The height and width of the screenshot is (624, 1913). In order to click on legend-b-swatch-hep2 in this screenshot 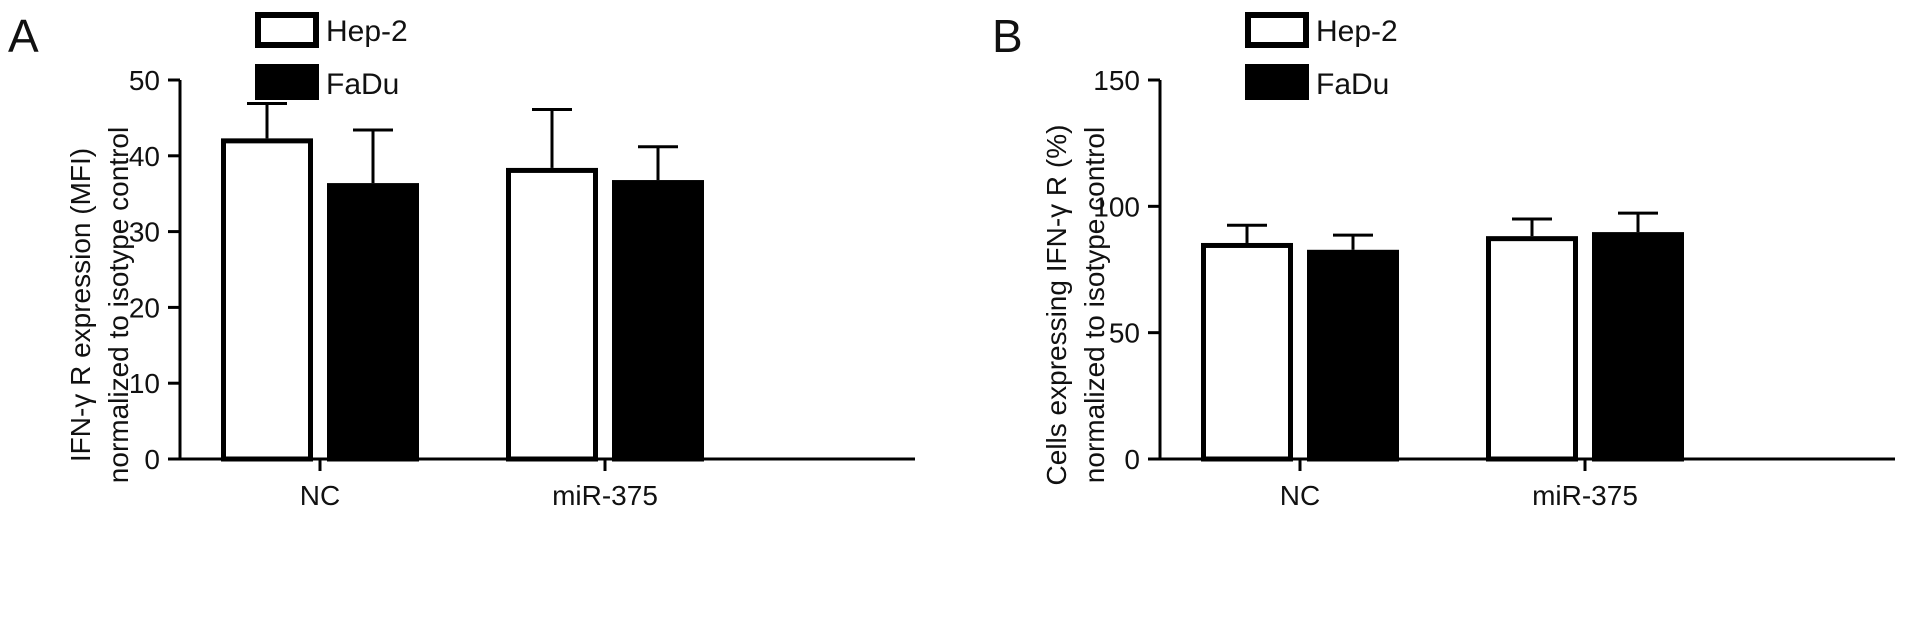, I will do `click(1277, 30)`.